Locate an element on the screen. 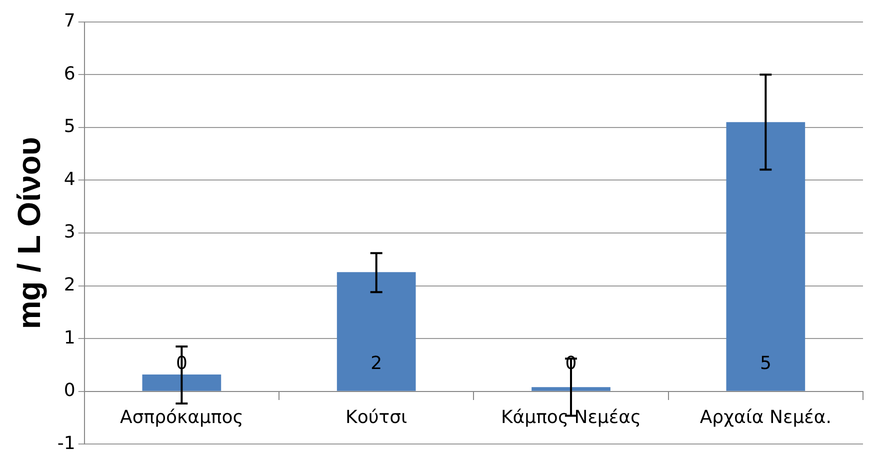 Image resolution: width=881 pixels, height=466 pixels. x-tick-label: Ασπρόκαμπος is located at coordinates (182, 417).